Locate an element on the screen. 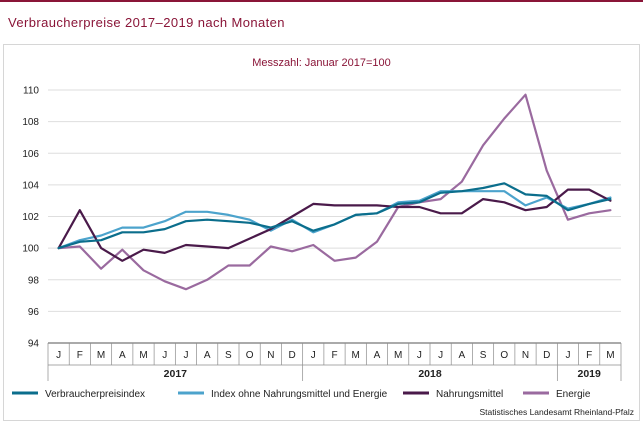 This screenshot has width=643, height=421. legend-label: Nahrungsmittel is located at coordinates (469, 394).